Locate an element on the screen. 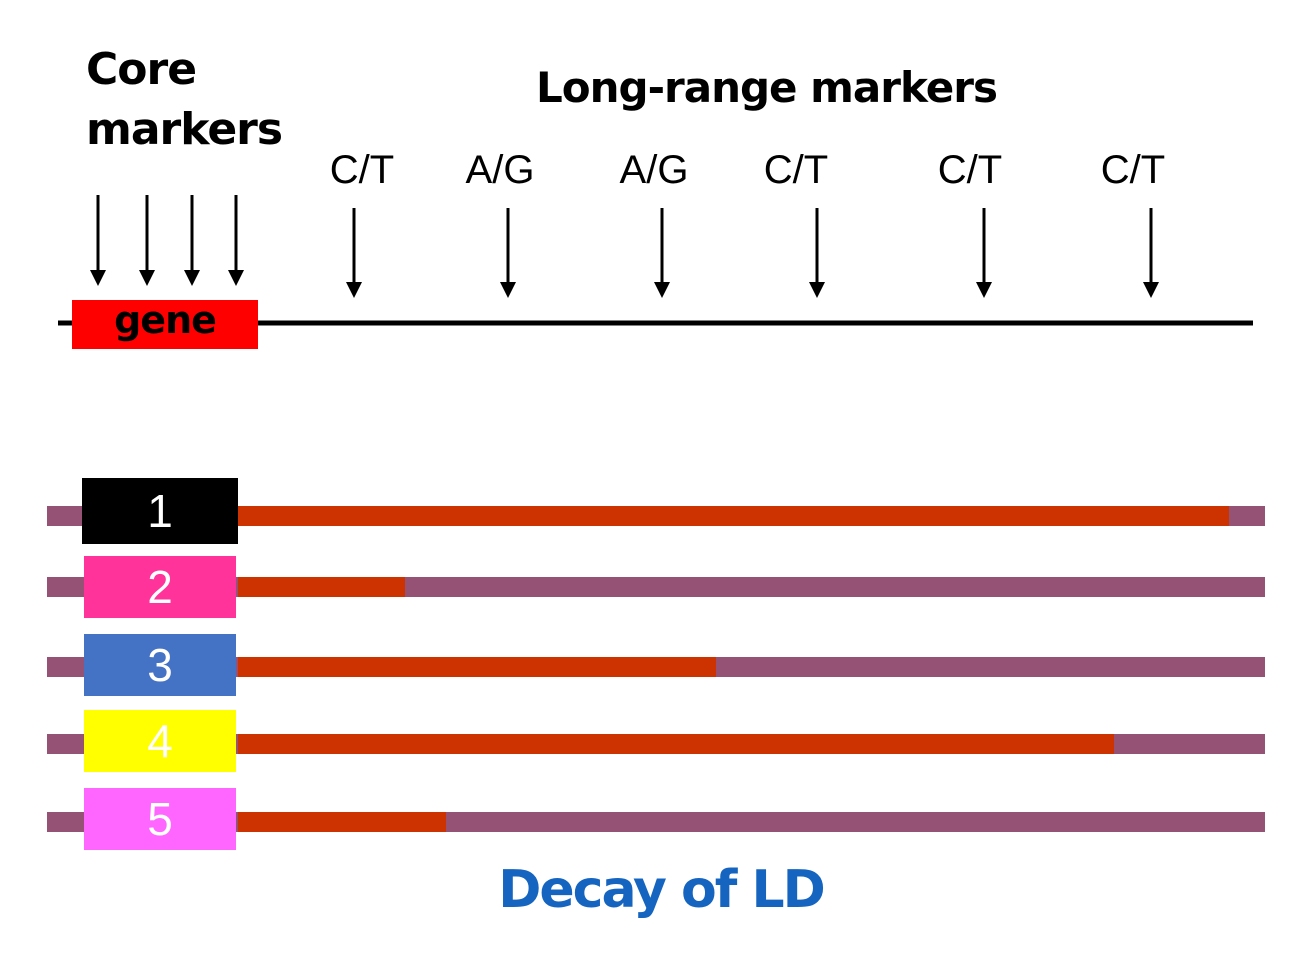 The image size is (1296, 954). core-marker-arrows is located at coordinates (167, 240).